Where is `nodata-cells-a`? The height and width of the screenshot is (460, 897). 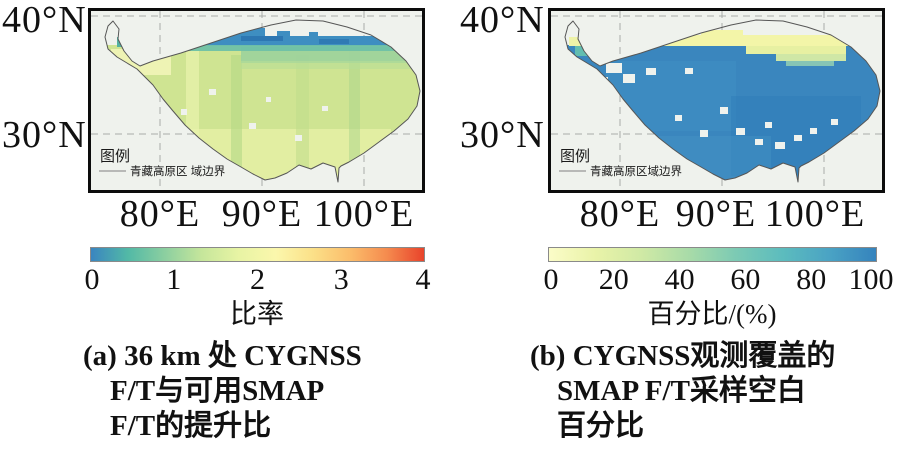
nodata-cells-a is located at coordinates (254, 115).